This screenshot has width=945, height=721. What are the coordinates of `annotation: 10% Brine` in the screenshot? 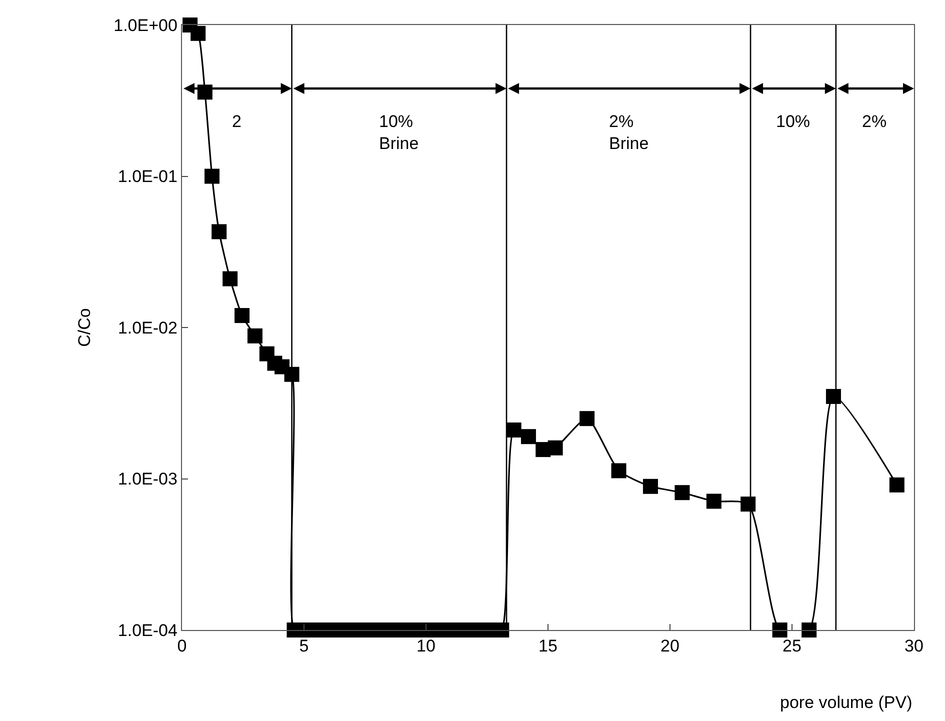 It's located at (399, 133).